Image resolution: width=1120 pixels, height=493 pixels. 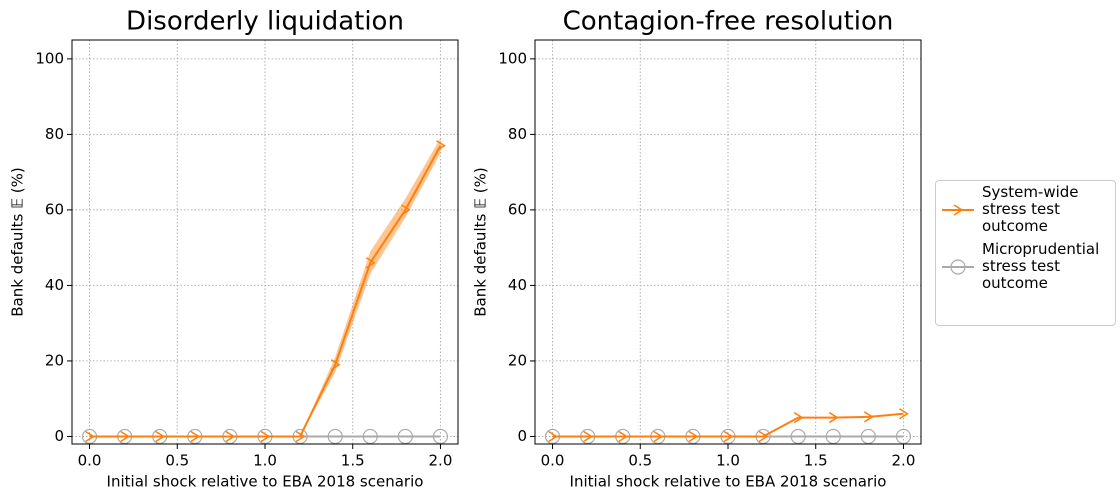 What do you see at coordinates (265, 22) in the screenshot?
I see `chart-title: Disorderly liquidation` at bounding box center [265, 22].